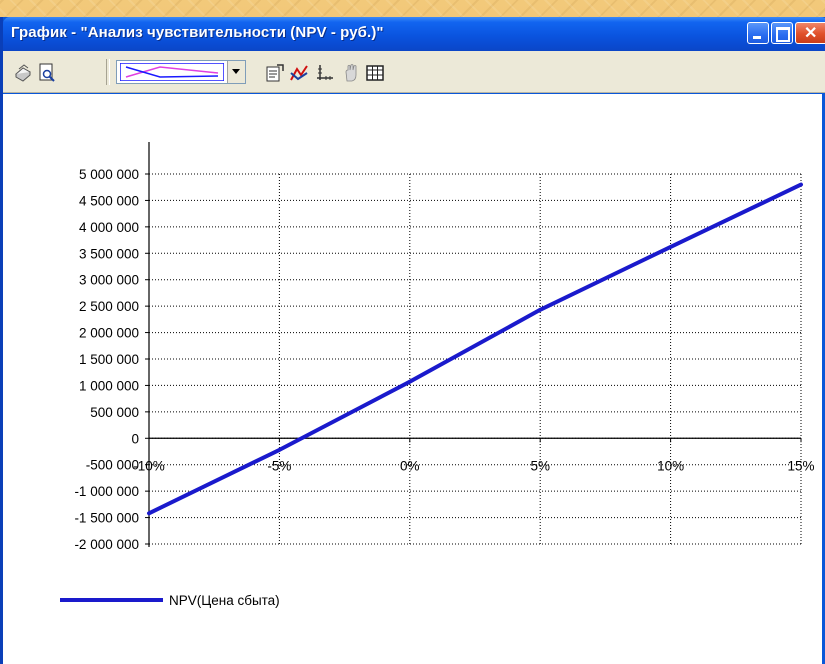  What do you see at coordinates (172, 72) in the screenshot?
I see `series-preview-icon` at bounding box center [172, 72].